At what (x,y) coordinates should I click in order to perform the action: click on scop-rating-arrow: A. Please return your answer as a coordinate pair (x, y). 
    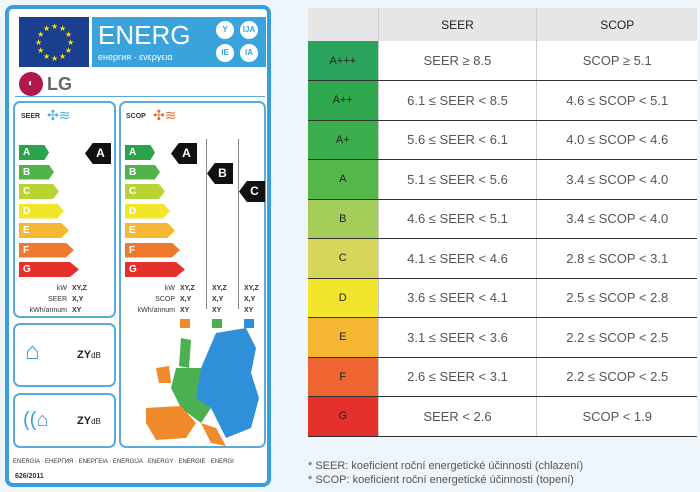
    Looking at the image, I should click on (184, 153).